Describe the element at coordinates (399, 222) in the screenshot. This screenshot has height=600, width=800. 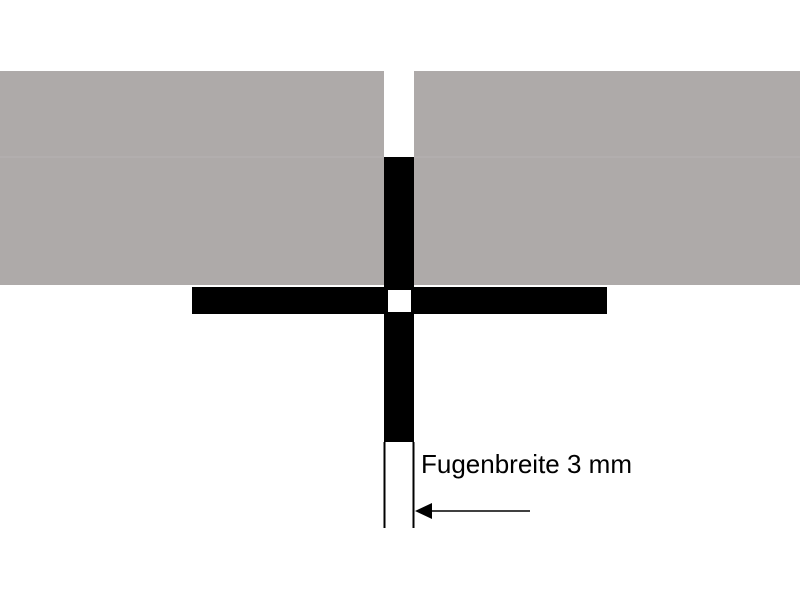
I see `spacer-arm-top` at that location.